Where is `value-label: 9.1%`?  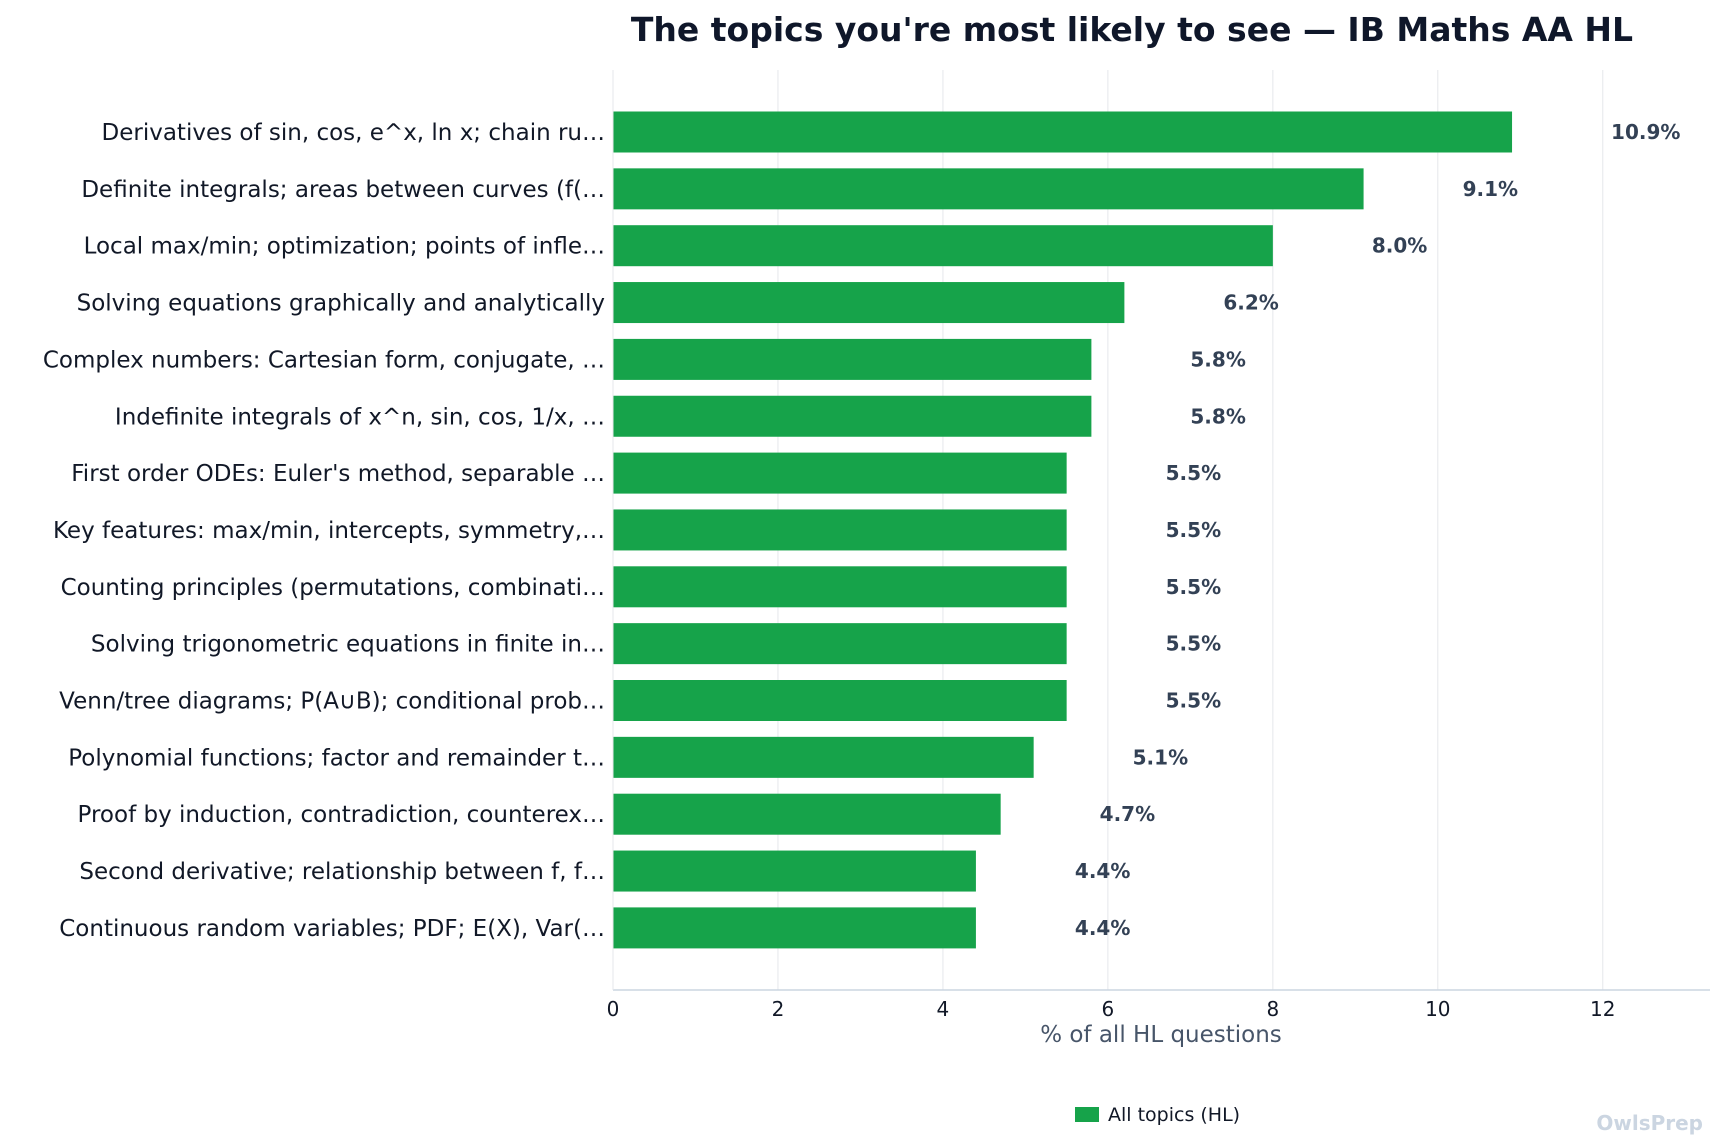
value-label: 9.1% is located at coordinates (1490, 189).